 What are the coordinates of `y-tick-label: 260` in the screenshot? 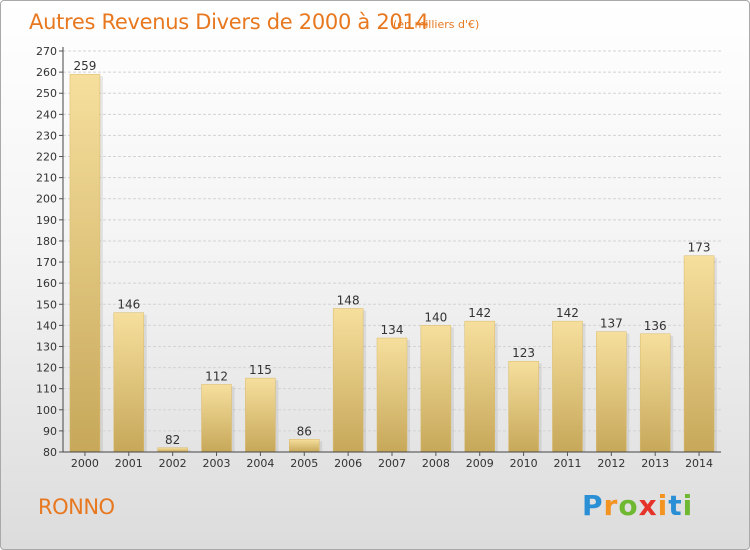 It's located at (46, 72).